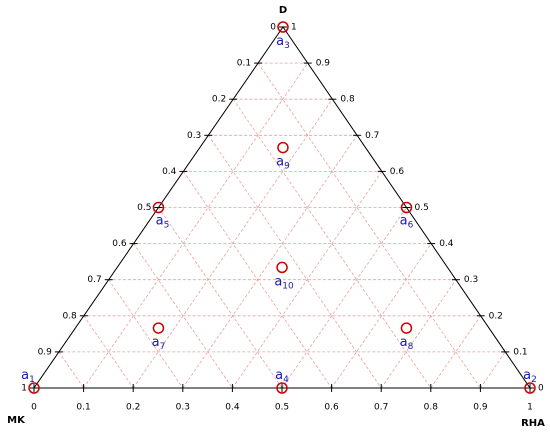 The height and width of the screenshot is (432, 550). What do you see at coordinates (16, 420) in the screenshot?
I see `corner-label: MK` at bounding box center [16, 420].